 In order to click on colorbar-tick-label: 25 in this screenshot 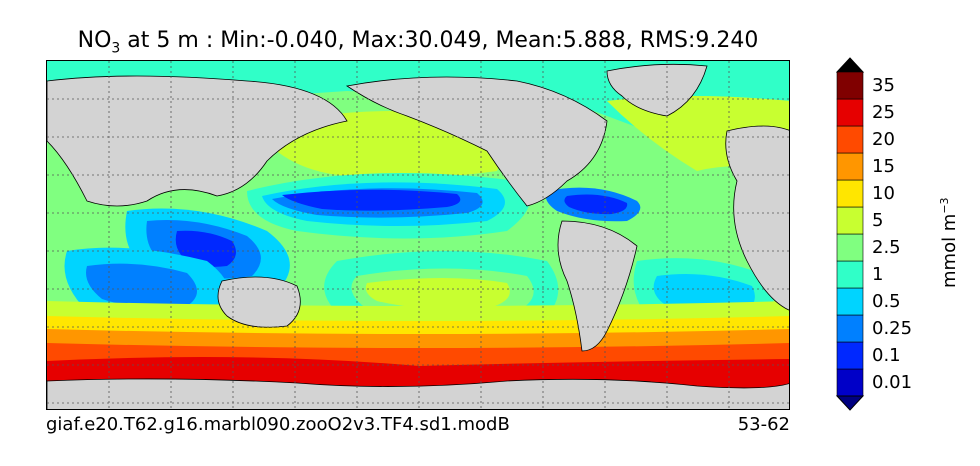, I will do `click(883, 112)`.